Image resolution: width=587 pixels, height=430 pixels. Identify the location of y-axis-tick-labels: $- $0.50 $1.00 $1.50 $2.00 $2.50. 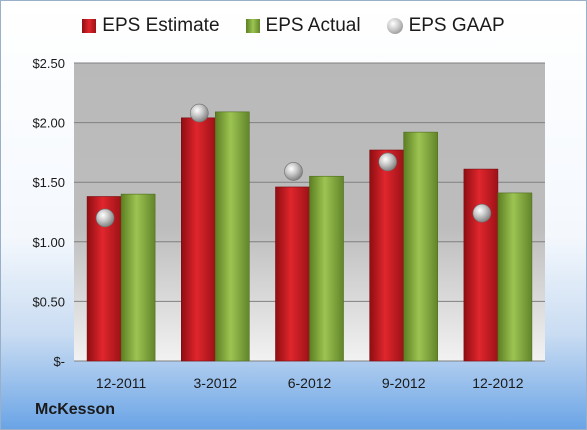
(48, 212).